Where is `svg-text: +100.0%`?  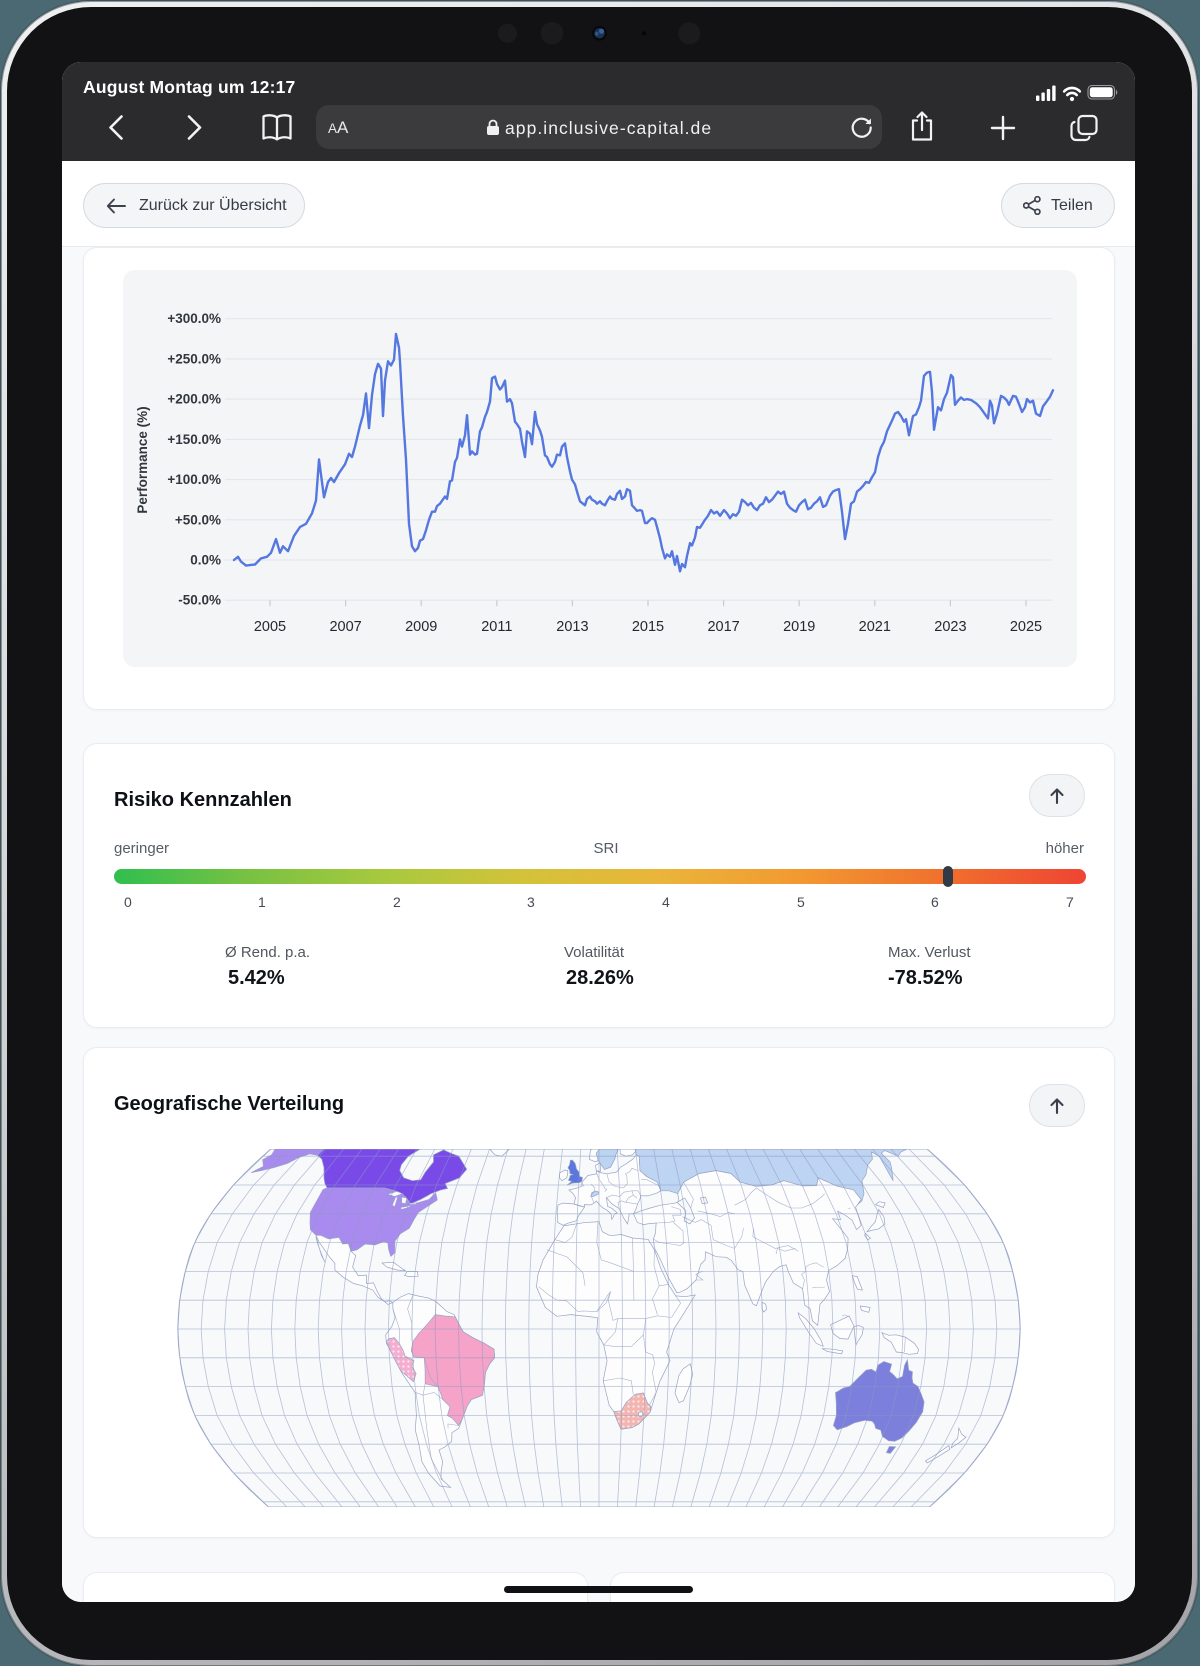
svg-text: +100.0% is located at coordinates (194, 479).